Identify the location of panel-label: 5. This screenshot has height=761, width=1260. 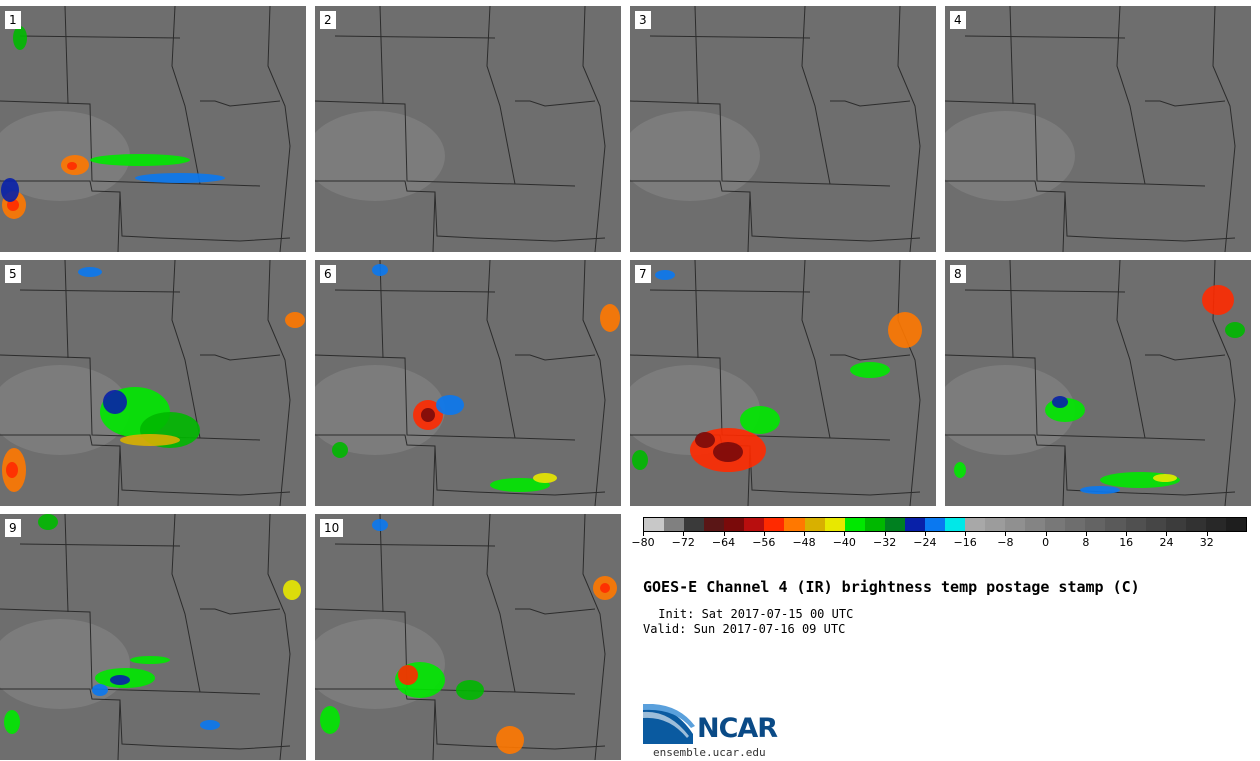
(13, 274).